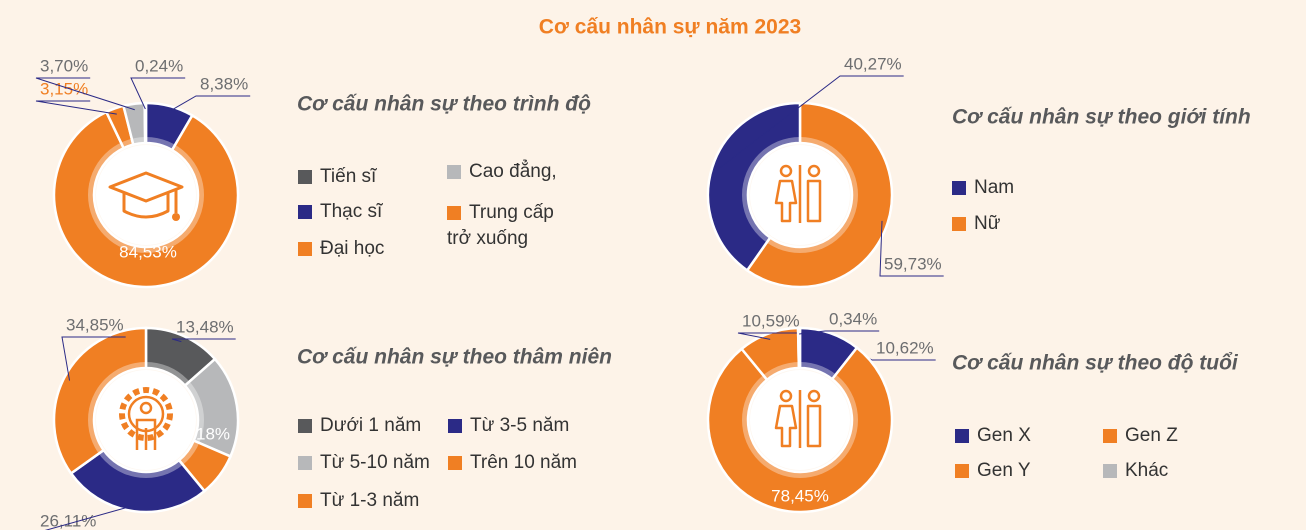 The image size is (1306, 530). Describe the element at coordinates (375, 462) in the screenshot. I see `legend-label: Từ 5-10 năm` at that location.